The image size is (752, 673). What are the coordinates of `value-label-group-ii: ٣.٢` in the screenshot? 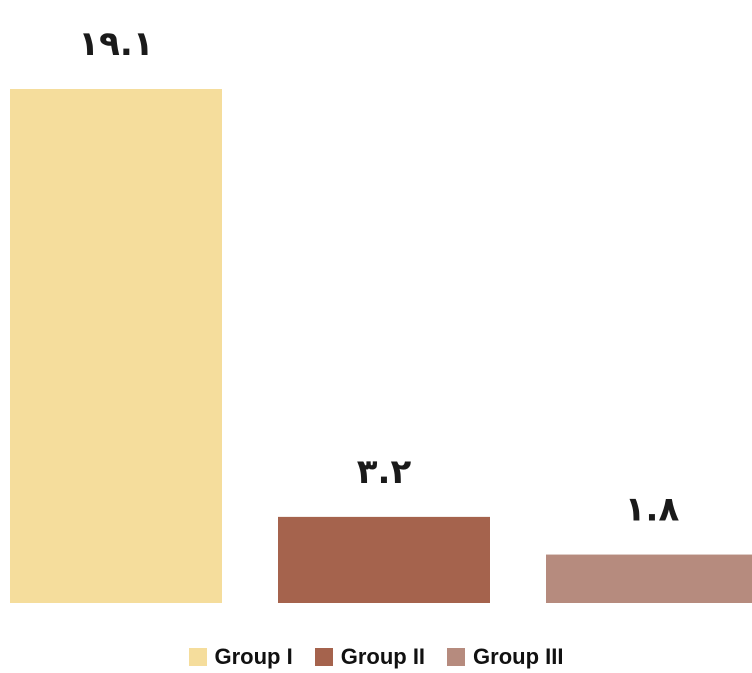 It's located at (384, 472).